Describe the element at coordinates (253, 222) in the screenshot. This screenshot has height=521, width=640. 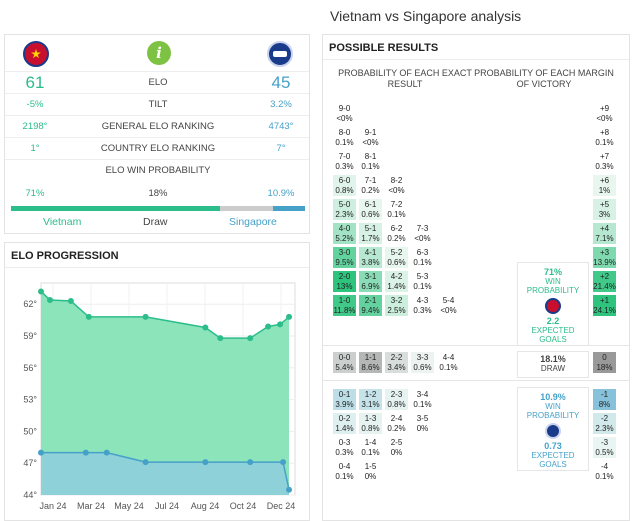
I see `away-team-name: Singapore` at that location.